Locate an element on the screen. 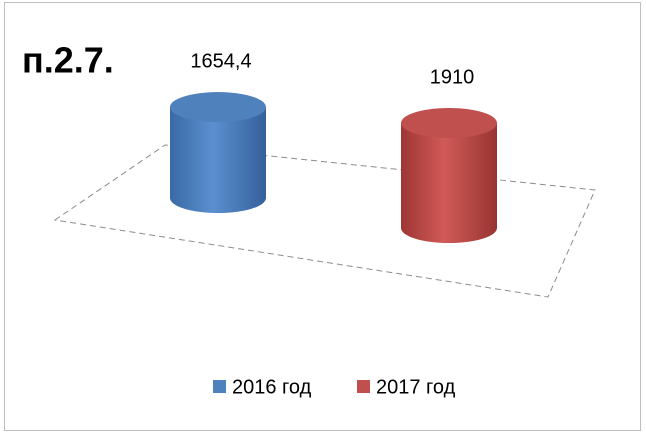 The width and height of the screenshot is (646, 435). data-label: 1654,4 is located at coordinates (220, 61).